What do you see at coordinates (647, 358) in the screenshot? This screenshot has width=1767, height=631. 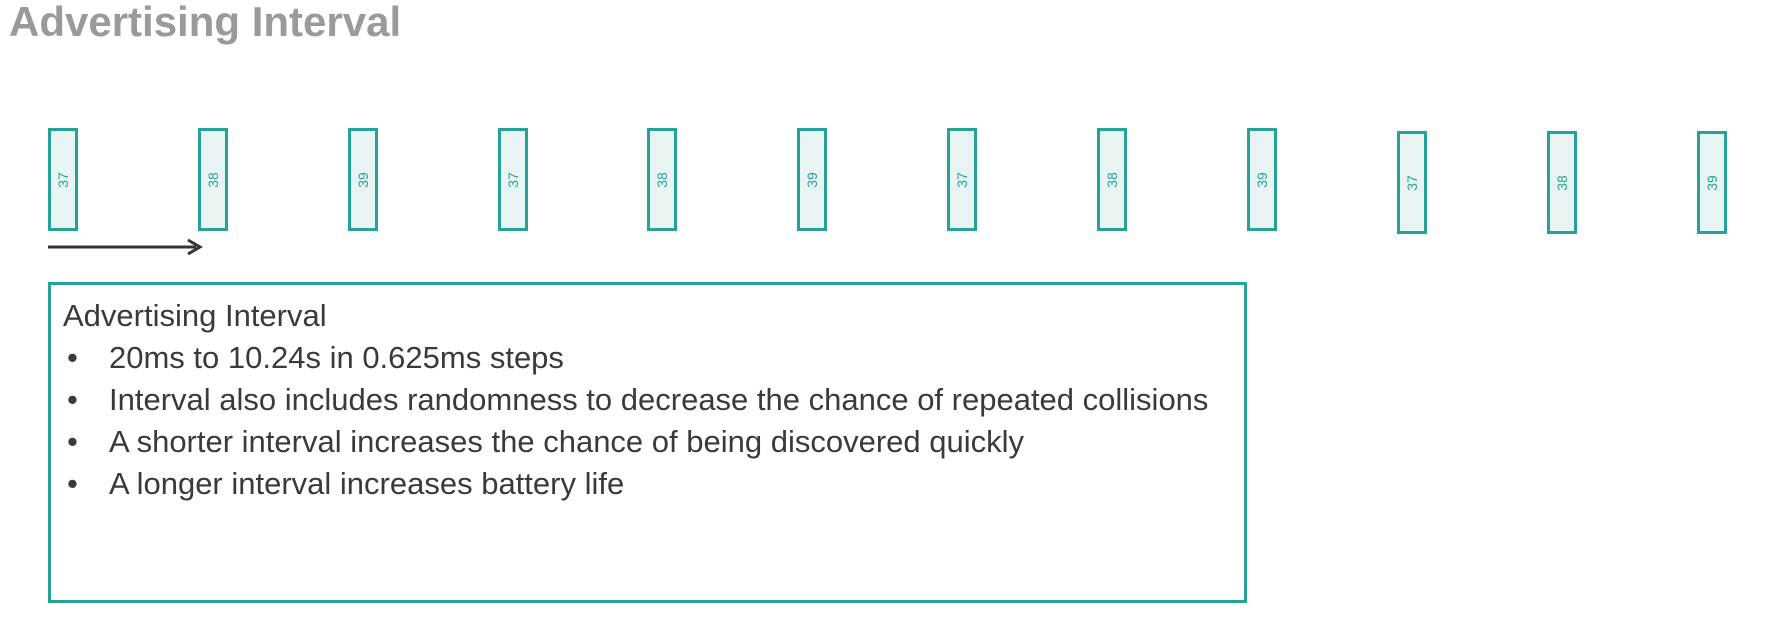 I see `list-item: • 20ms to 10.24s in 0.625ms steps` at bounding box center [647, 358].